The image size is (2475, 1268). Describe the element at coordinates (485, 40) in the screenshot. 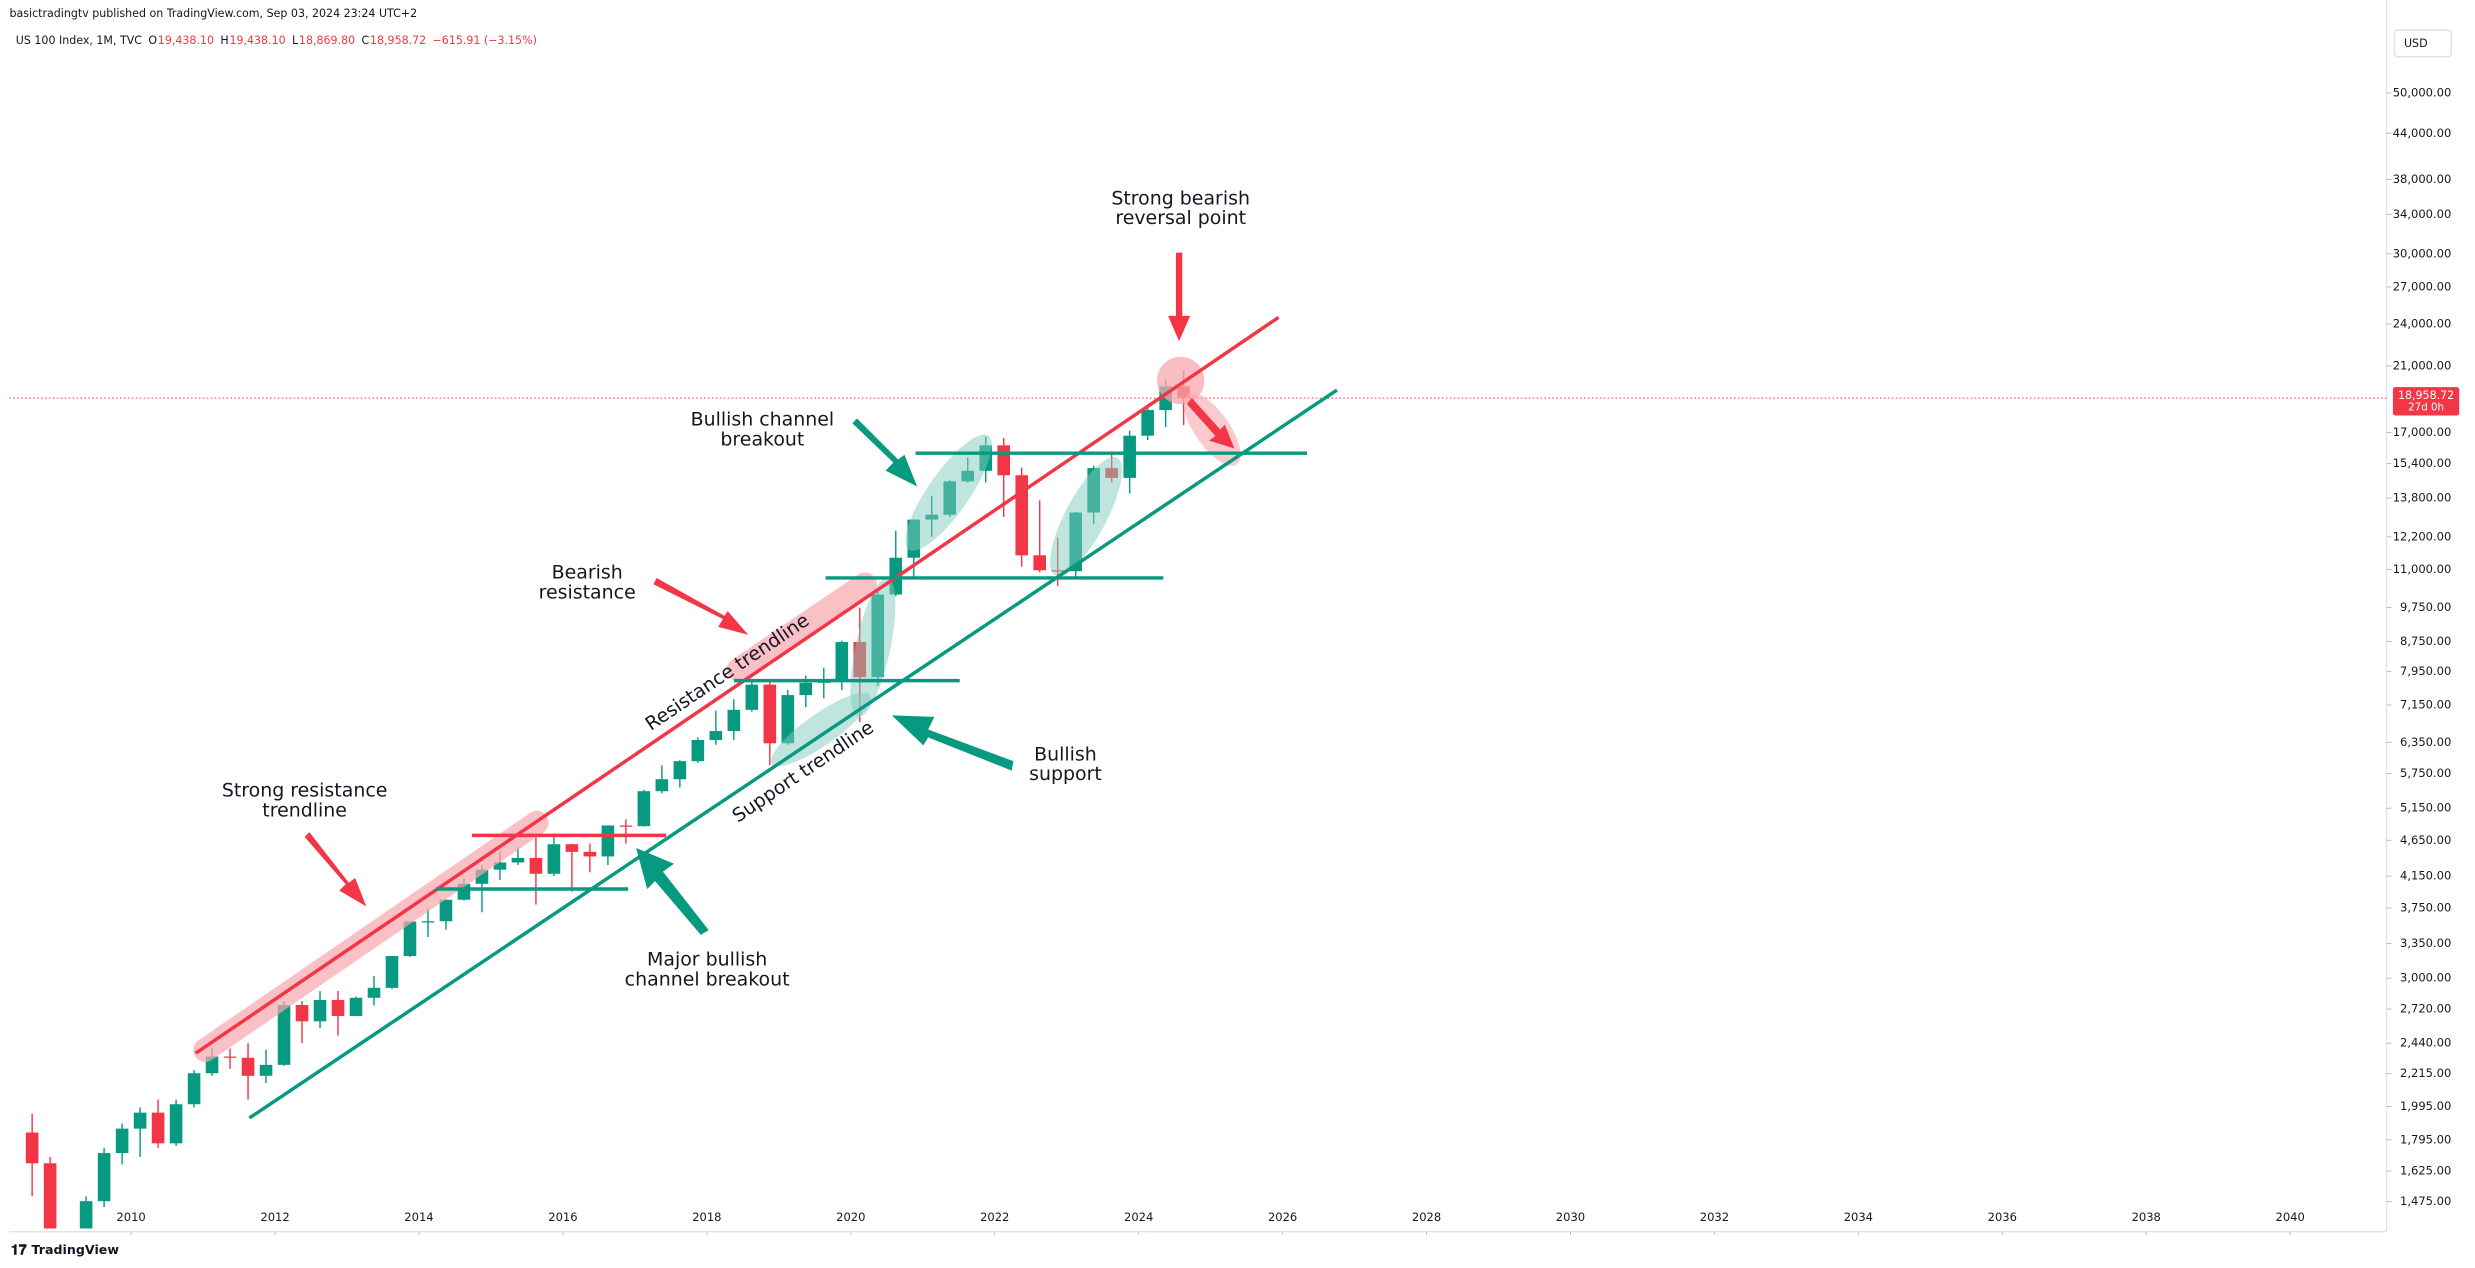

I see `change: −615.91 (−3.15%)` at that location.